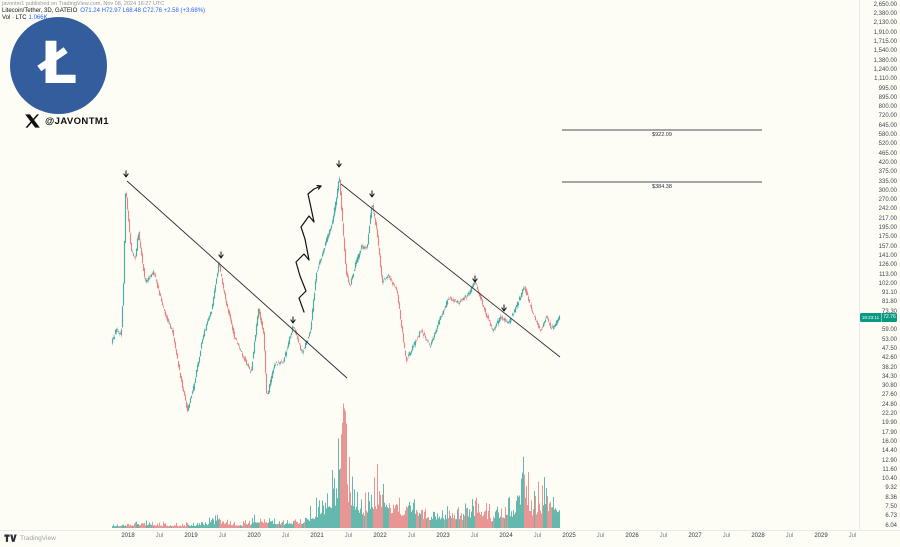 The image size is (900, 547). What do you see at coordinates (891, 516) in the screenshot?
I see `price-tick: 6.73` at bounding box center [891, 516].